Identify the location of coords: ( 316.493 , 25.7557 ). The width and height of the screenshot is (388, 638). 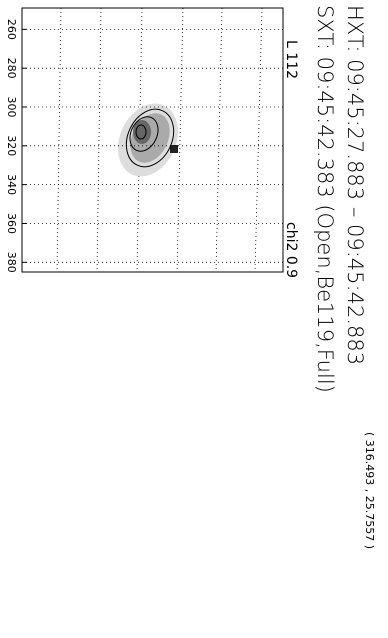
(369, 490).